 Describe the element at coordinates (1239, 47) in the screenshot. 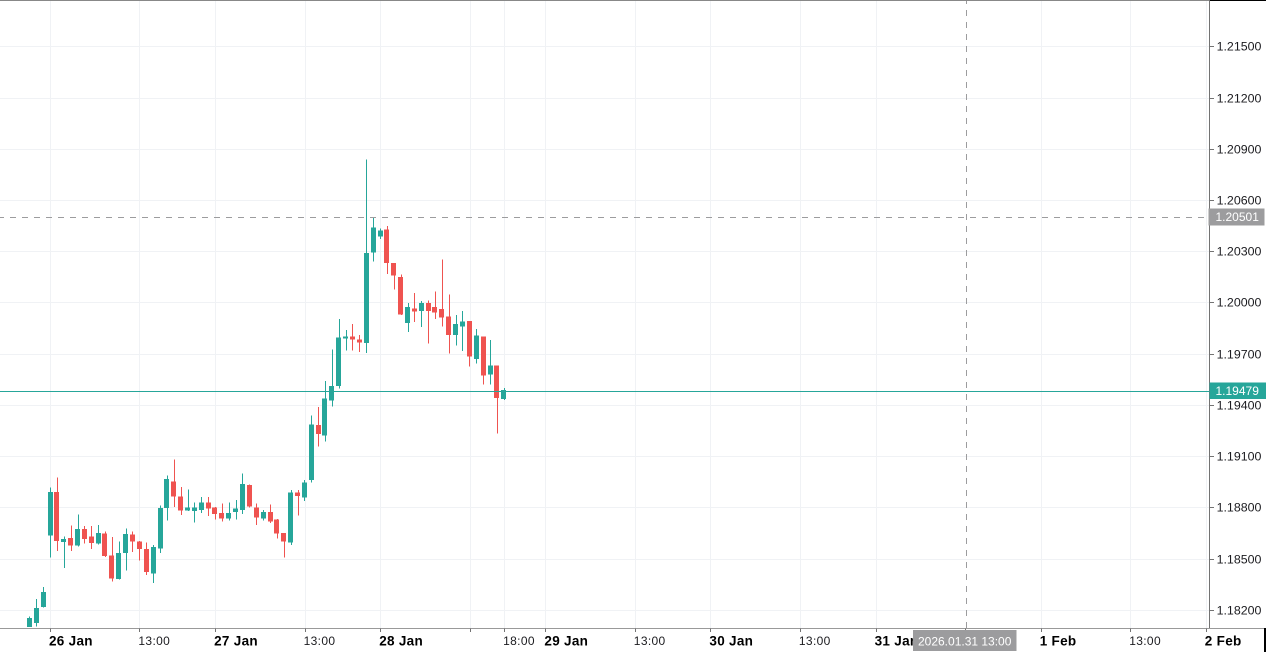

I see `svg-text: 1.21500` at that location.